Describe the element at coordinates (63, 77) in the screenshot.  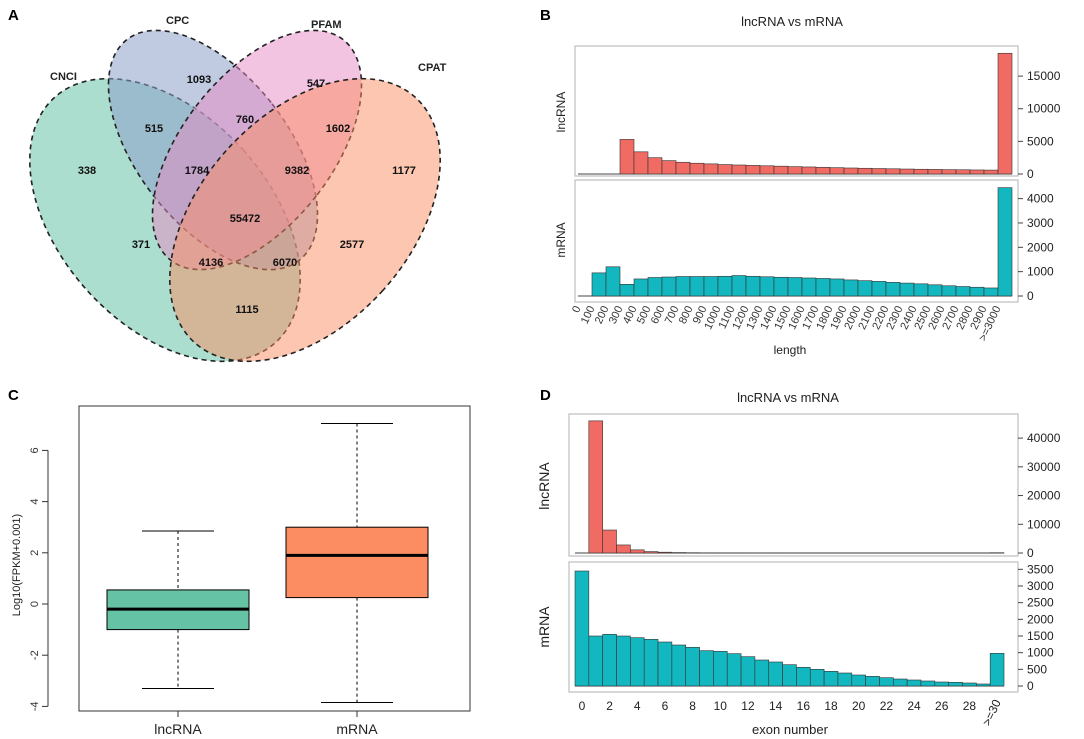
I see `venn-set-label-cnci: CNCI` at that location.